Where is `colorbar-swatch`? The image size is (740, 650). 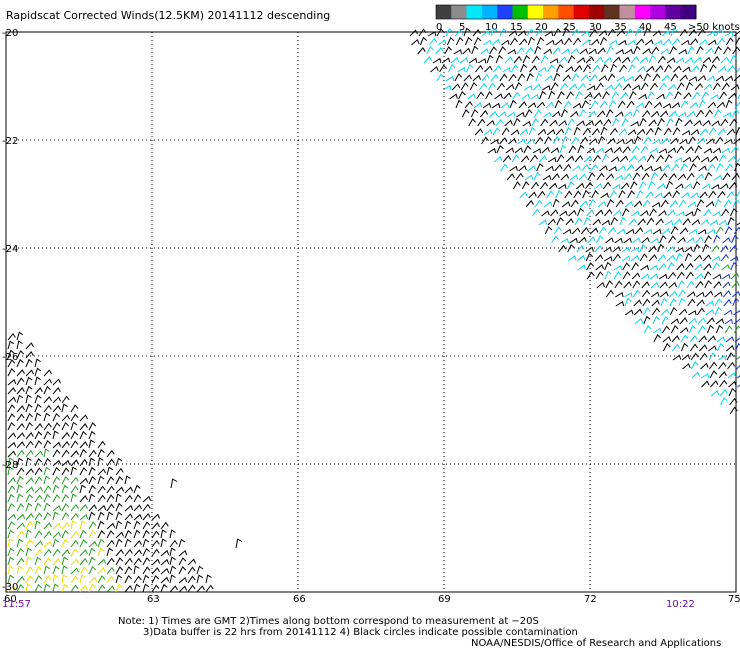
colorbar-swatch is located at coordinates (474, 12).